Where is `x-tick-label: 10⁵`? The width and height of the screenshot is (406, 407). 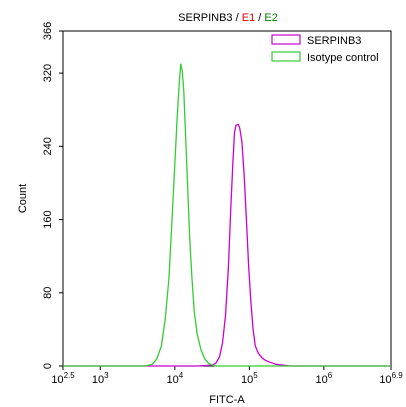
x-tick-label: 10⁵ is located at coordinates (249, 378).